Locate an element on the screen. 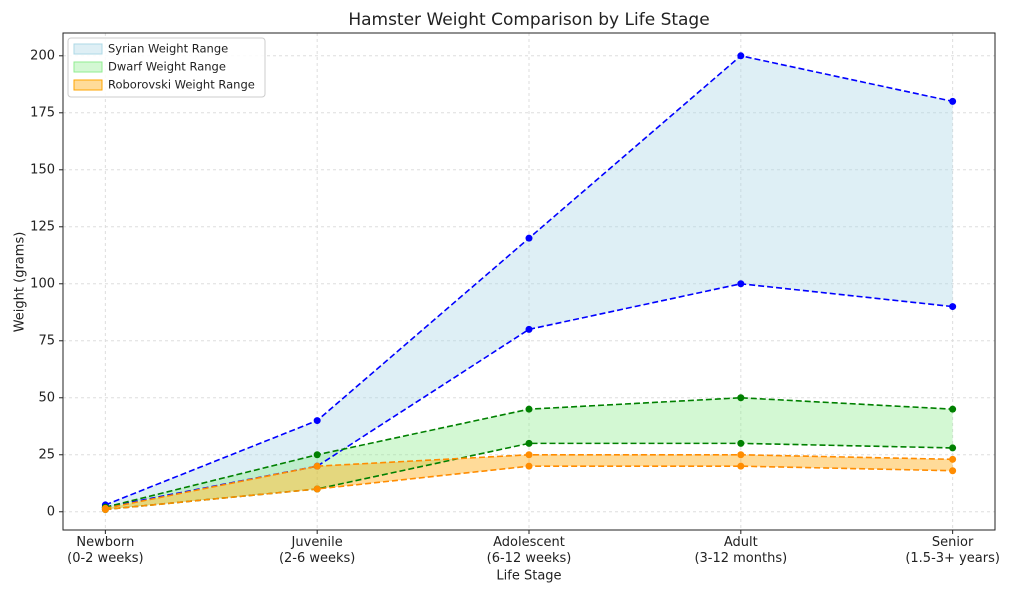 The image size is (1024, 597). x-tick-label: Adolescent (6-12 weeks) is located at coordinates (529, 550).